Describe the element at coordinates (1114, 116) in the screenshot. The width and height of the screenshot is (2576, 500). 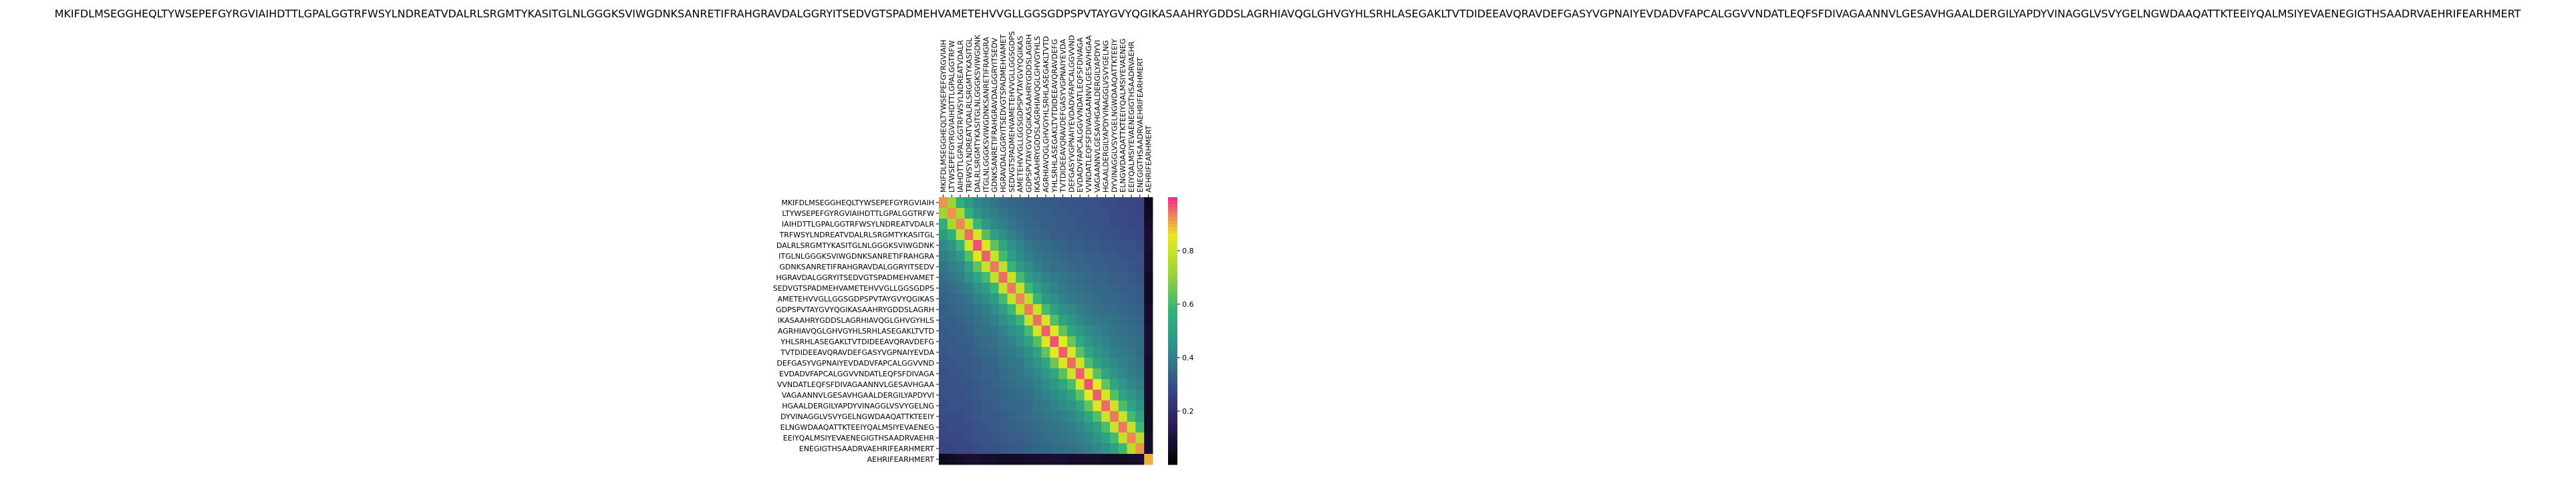
I see `column-label: DYVINAGGLVSVYGELNGWDAAQATTKTEEIY` at that location.